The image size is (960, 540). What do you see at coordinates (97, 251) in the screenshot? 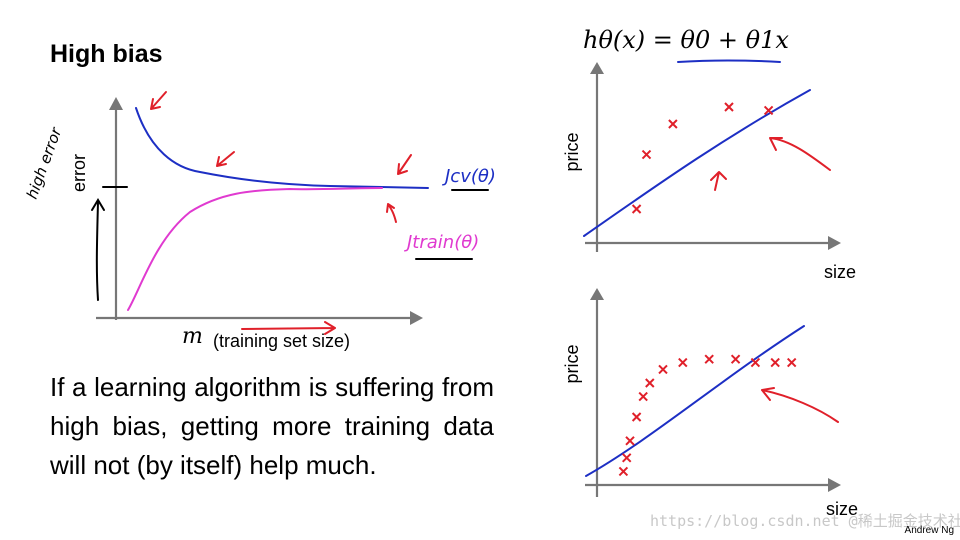
I see `high-error-bracket` at bounding box center [97, 251].